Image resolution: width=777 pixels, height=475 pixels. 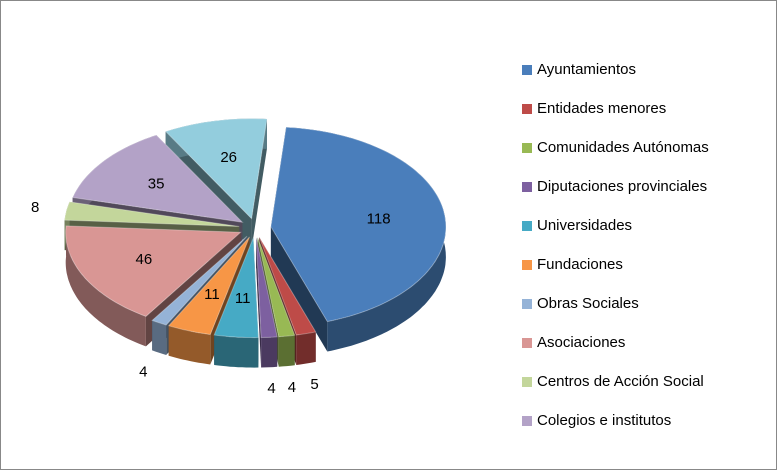 I want to click on legend-label: Fundaciones, so click(x=580, y=264).